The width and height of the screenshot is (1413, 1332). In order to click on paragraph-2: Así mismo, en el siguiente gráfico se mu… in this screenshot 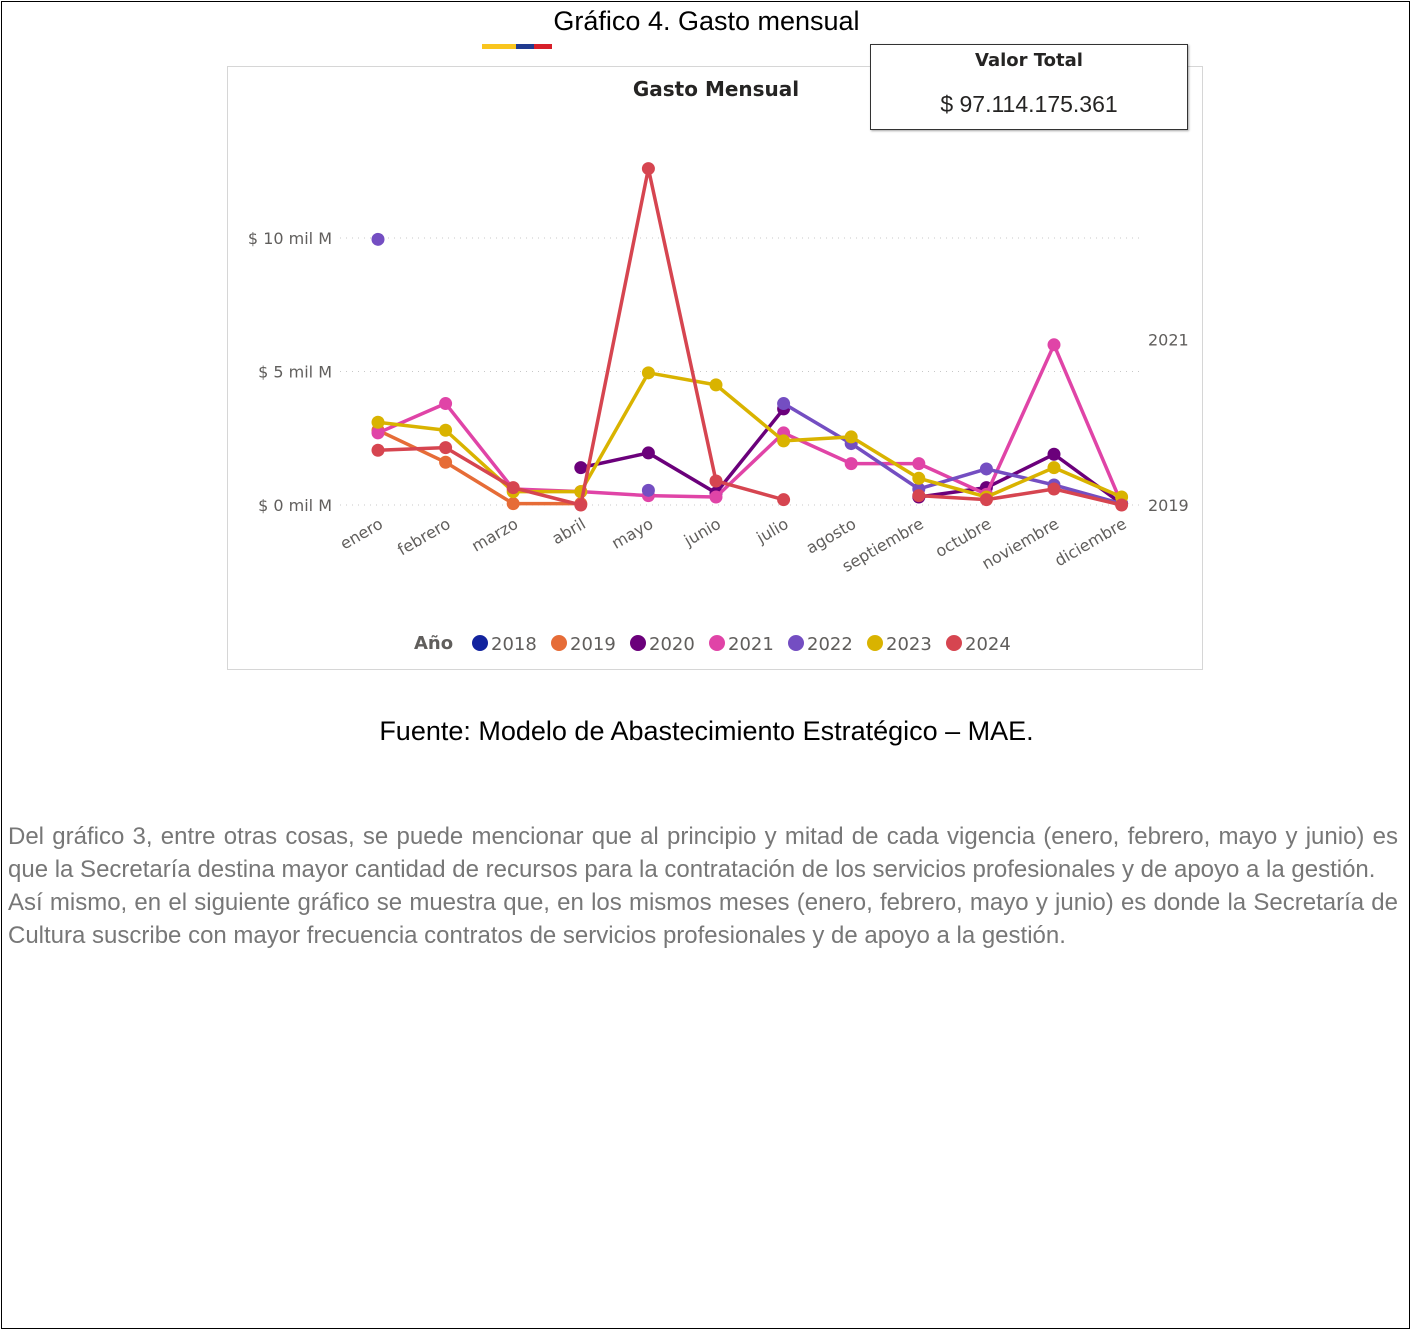, I will do `click(703, 919)`.